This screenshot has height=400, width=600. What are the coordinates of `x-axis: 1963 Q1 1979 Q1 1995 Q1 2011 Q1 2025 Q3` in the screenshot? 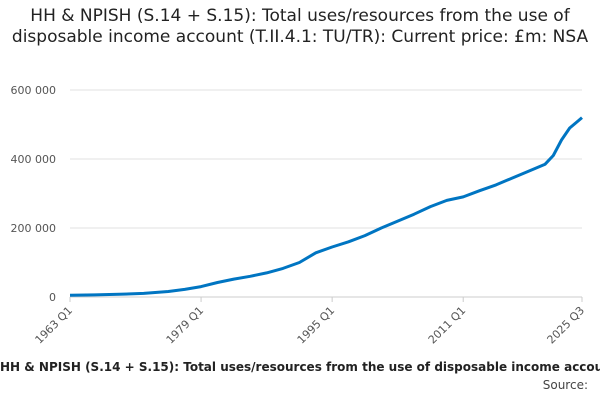 It's located at (310, 321).